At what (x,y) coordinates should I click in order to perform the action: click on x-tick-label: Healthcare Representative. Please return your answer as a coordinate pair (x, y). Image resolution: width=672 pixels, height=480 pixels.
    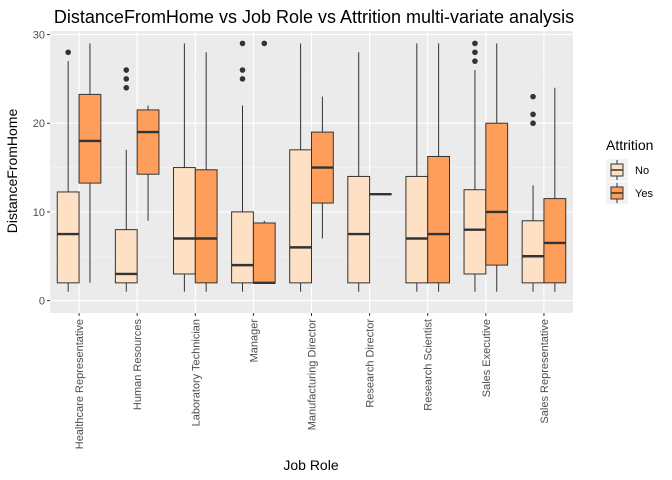
    Looking at the image, I should click on (80, 384).